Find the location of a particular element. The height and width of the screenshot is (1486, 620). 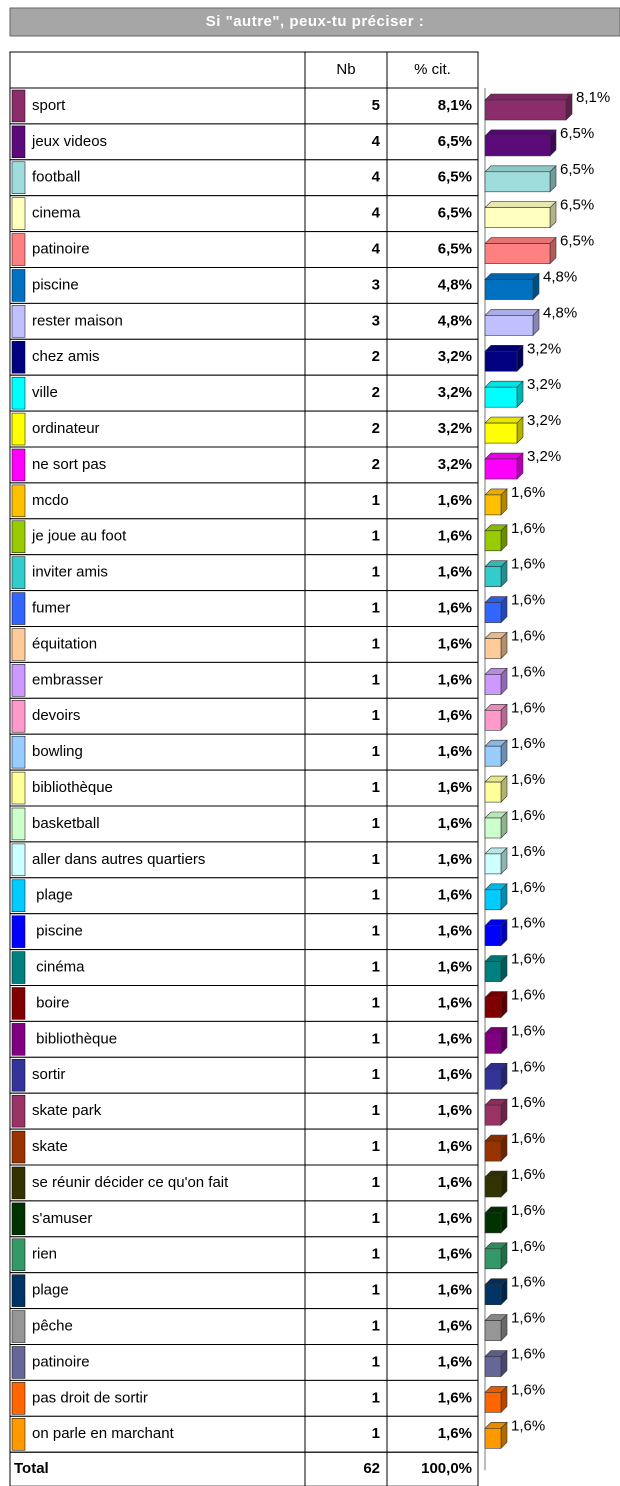

count: 4 is located at coordinates (376, 141).